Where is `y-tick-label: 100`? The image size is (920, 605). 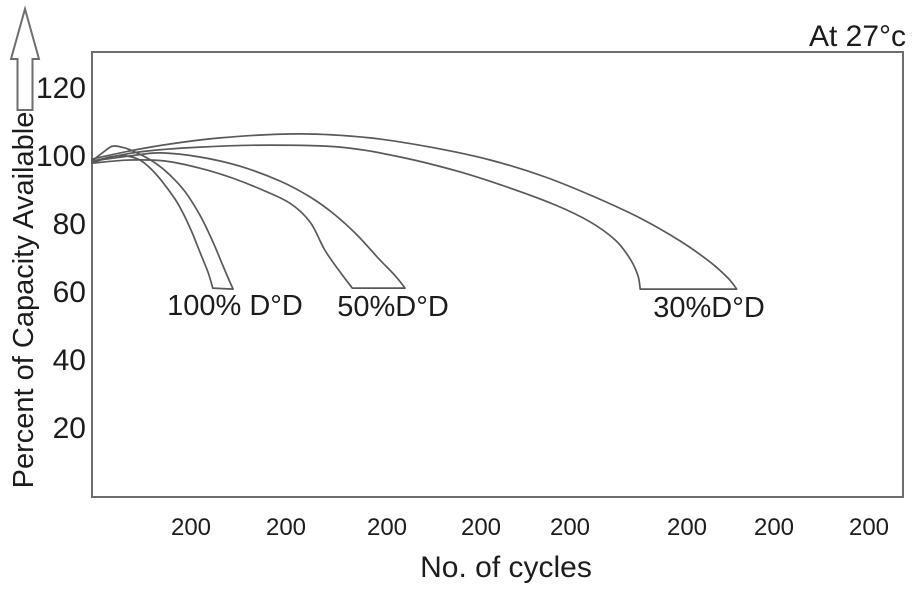
y-tick-label: 100 is located at coordinates (60, 157).